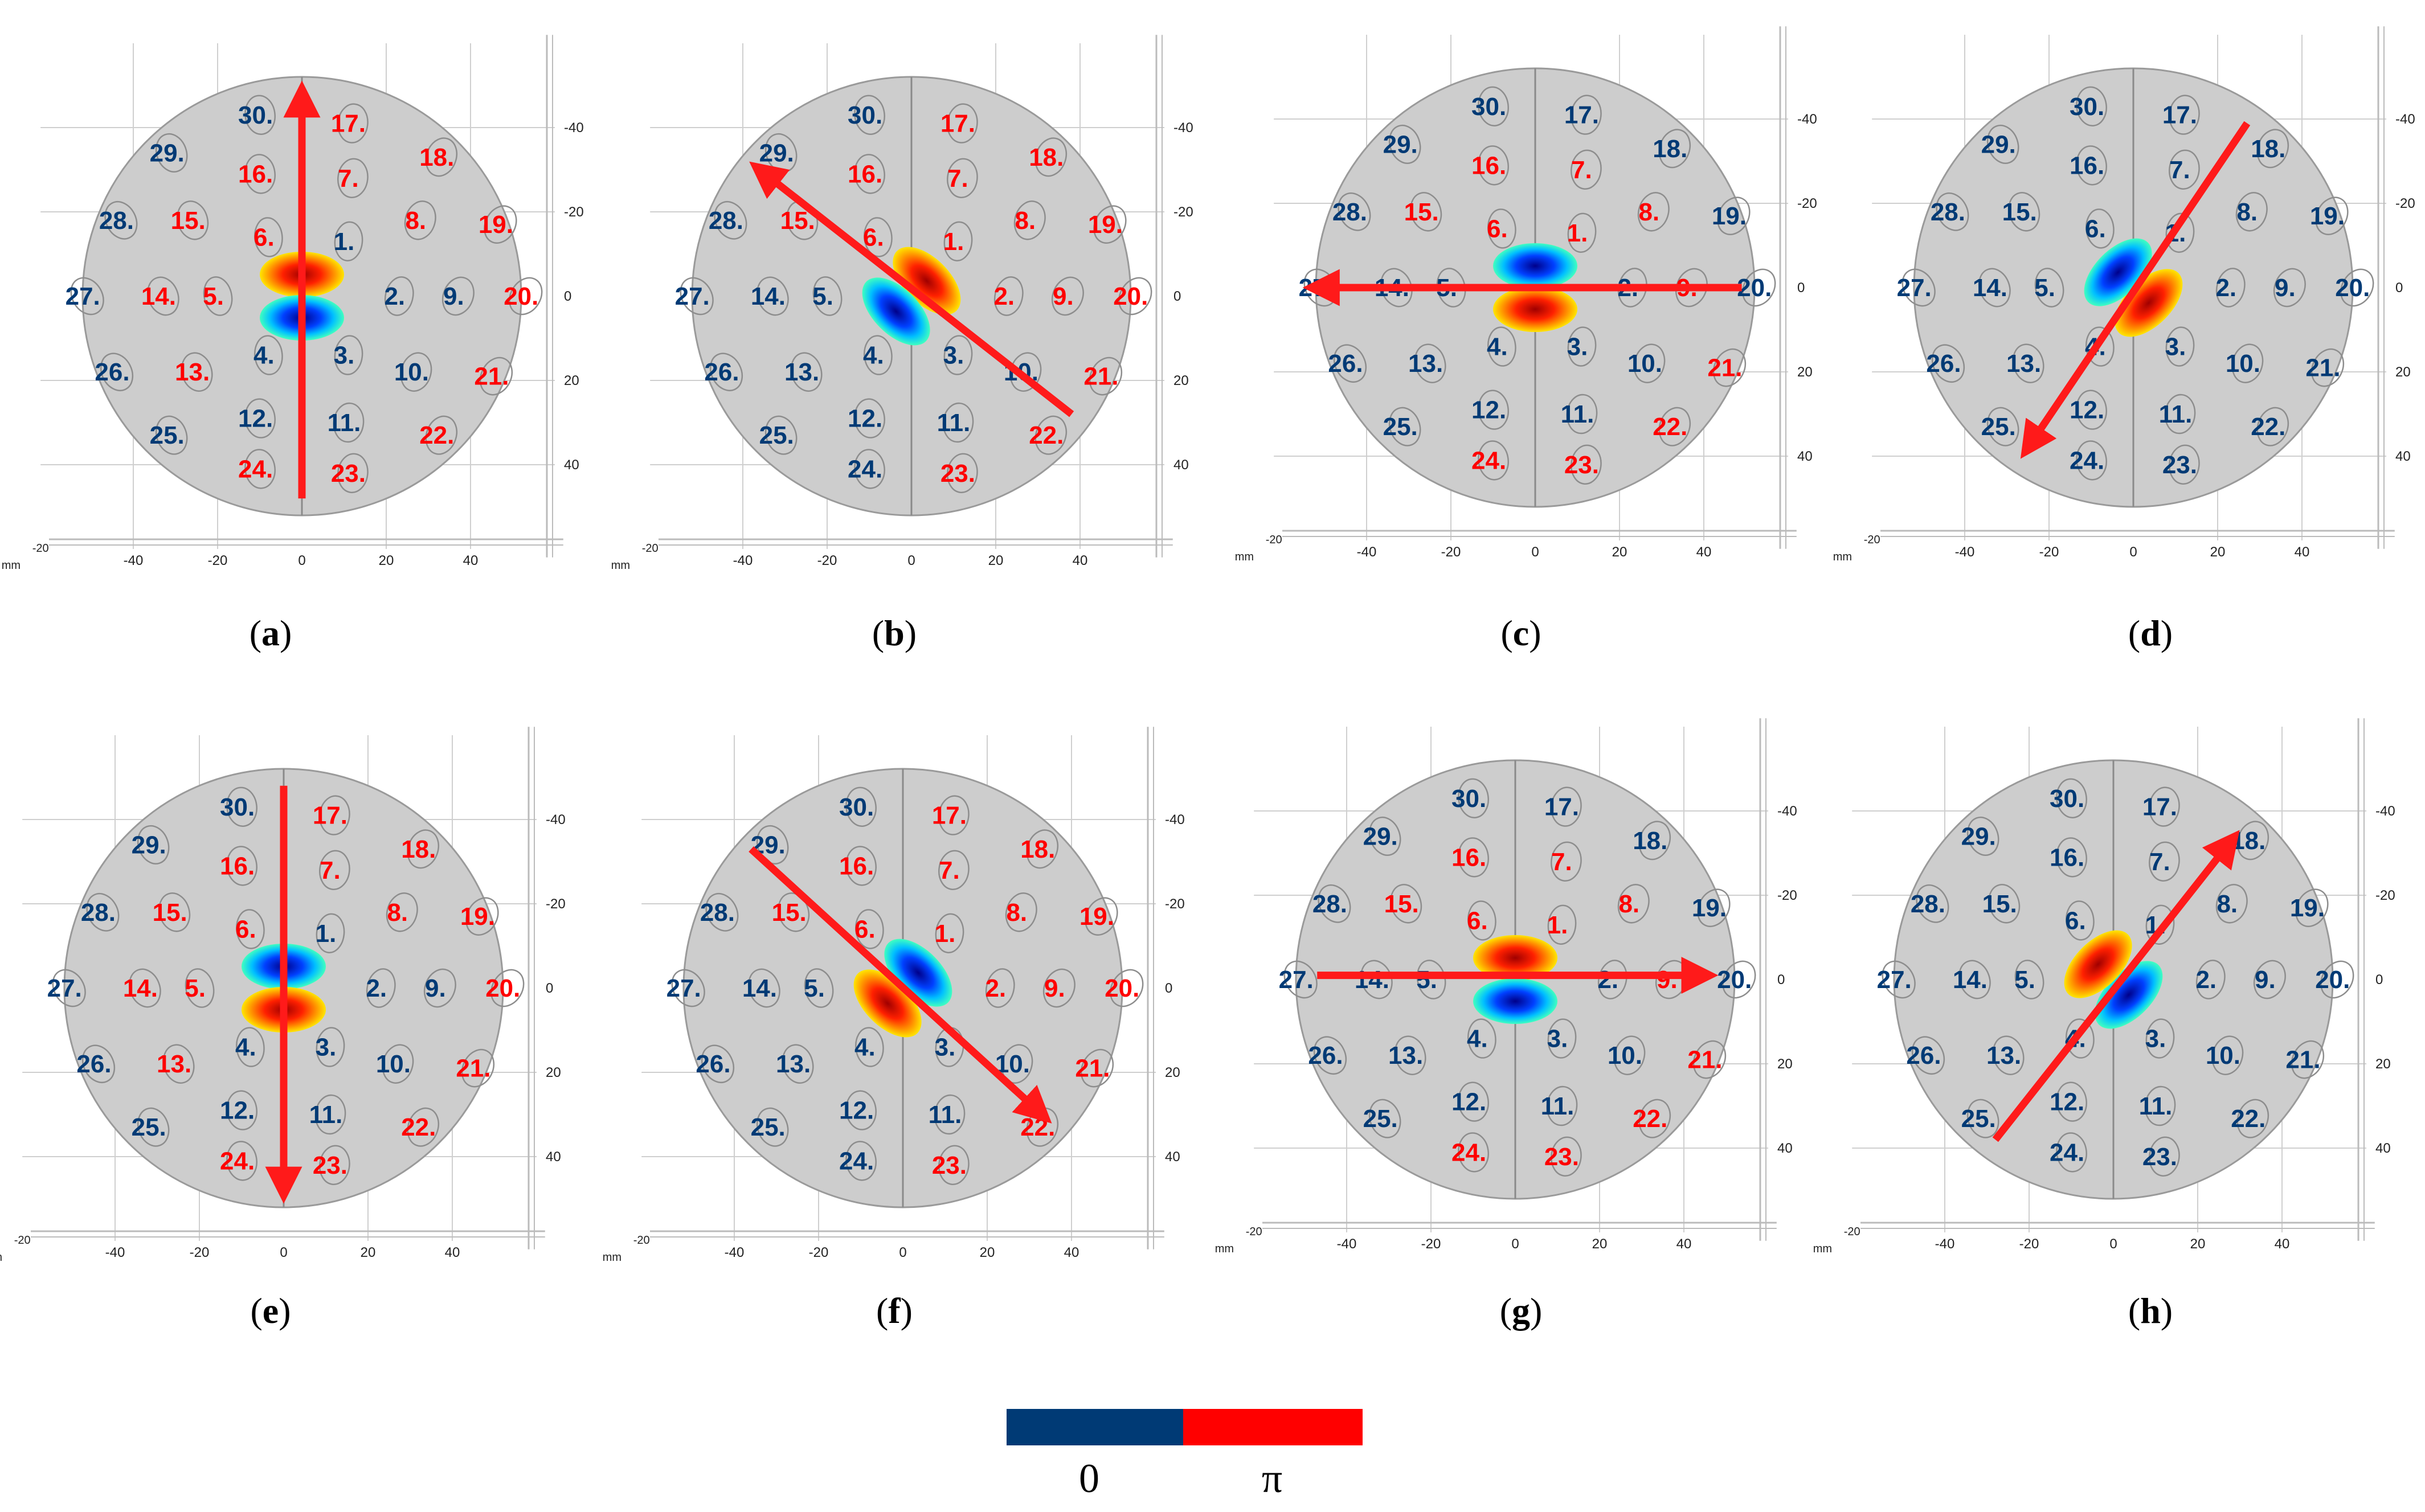 Image resolution: width=2425 pixels, height=1512 pixels. What do you see at coordinates (1787, 811) in the screenshot?
I see `y-tick-label: -40` at bounding box center [1787, 811].